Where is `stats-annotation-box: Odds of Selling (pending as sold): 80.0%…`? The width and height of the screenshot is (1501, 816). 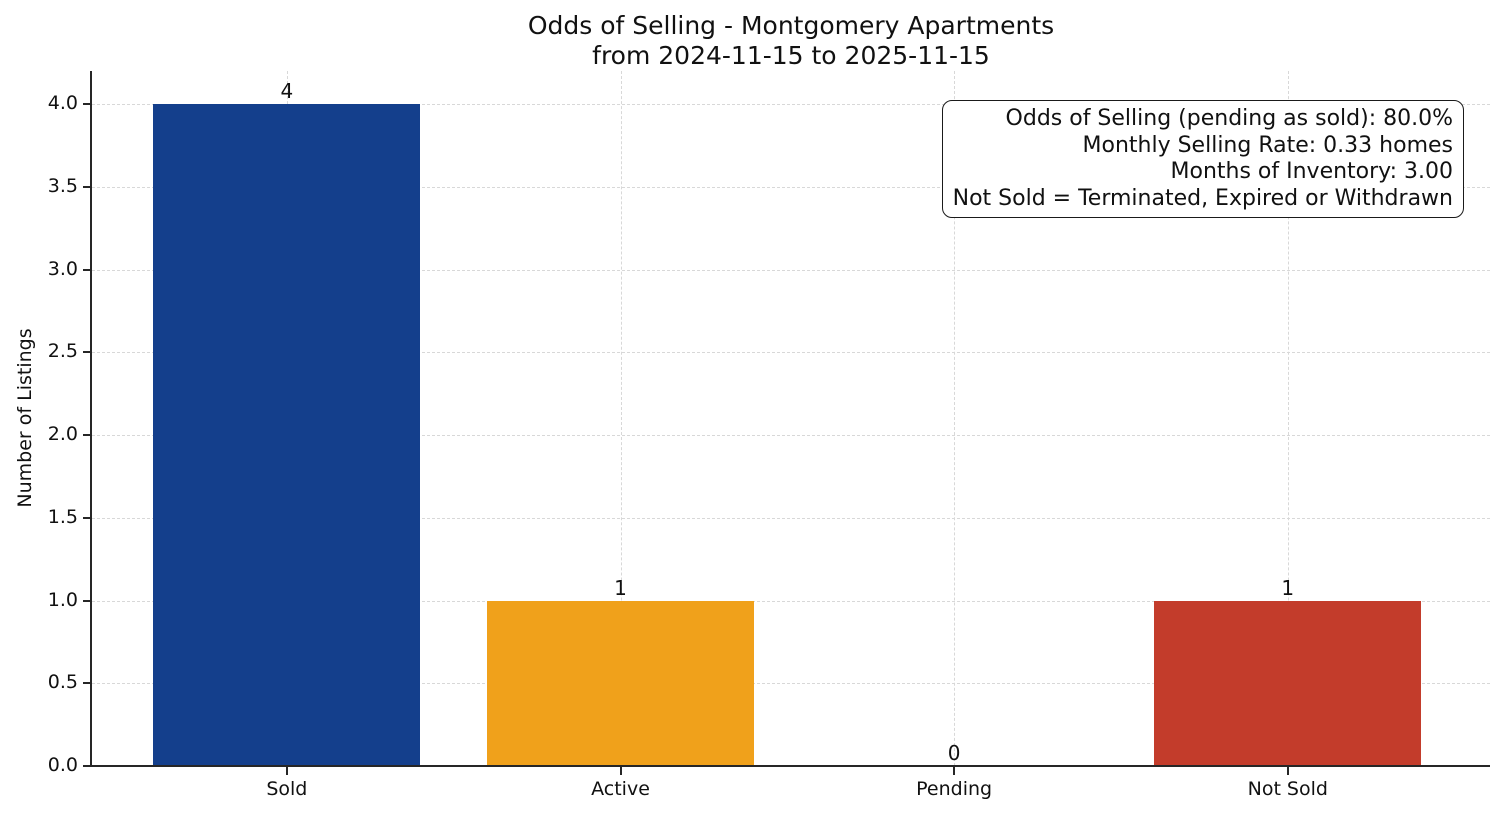 stats-annotation-box: Odds of Selling (pending as sold): 80.0%… is located at coordinates (1202, 159).